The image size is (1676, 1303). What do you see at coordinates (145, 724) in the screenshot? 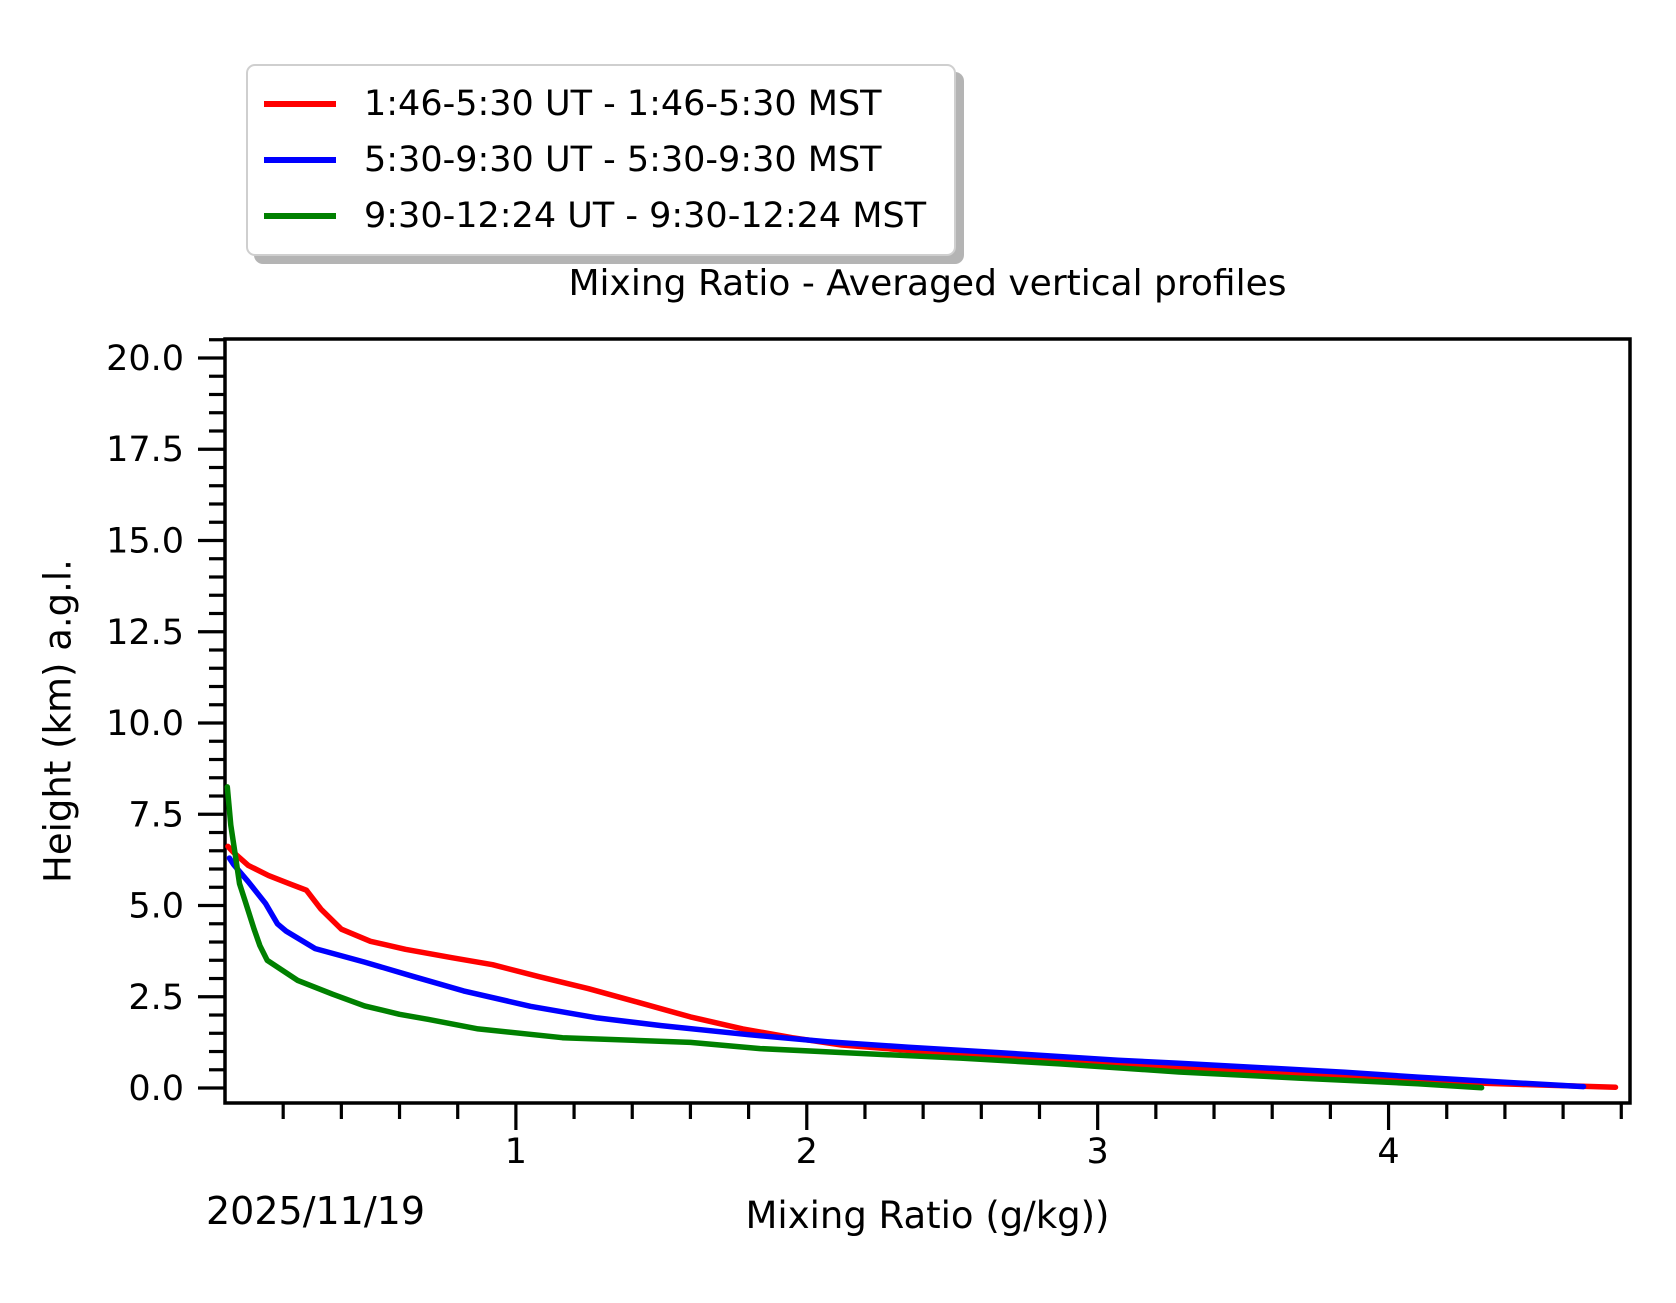
I see `y-tick-label: 10.0` at bounding box center [145, 724].